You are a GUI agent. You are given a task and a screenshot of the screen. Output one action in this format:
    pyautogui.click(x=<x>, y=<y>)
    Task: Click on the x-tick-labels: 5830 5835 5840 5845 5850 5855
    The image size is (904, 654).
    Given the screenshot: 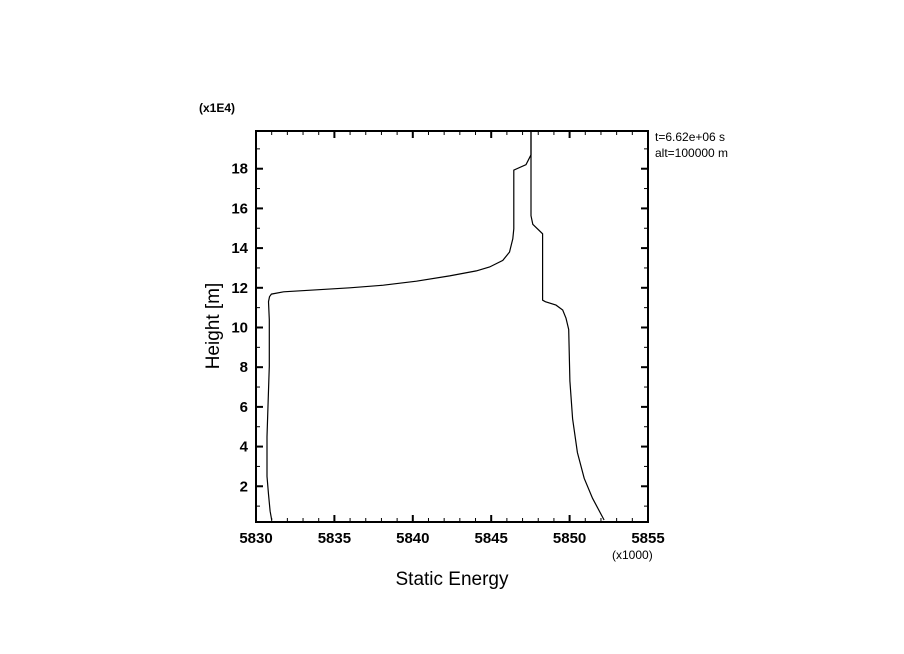 What is the action you would take?
    pyautogui.click(x=451, y=538)
    